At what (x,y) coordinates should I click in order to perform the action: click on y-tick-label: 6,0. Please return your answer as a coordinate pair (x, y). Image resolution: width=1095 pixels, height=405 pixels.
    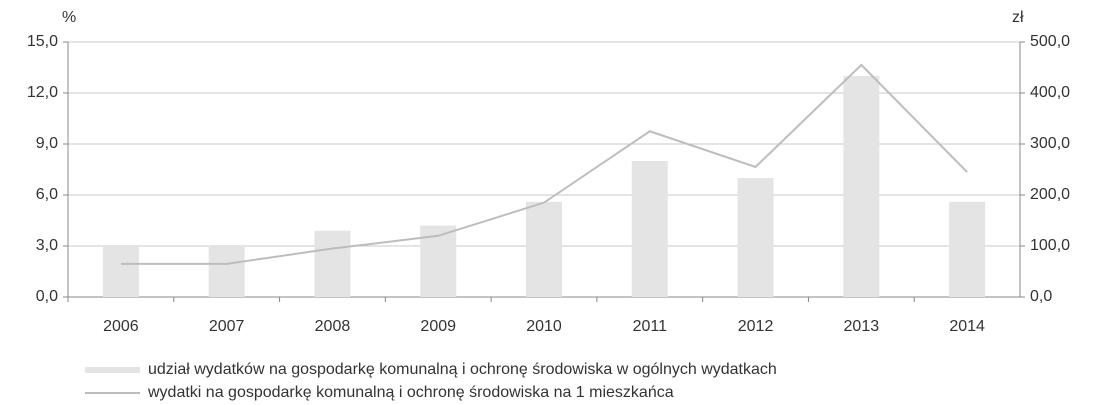
    Looking at the image, I should click on (47, 194).